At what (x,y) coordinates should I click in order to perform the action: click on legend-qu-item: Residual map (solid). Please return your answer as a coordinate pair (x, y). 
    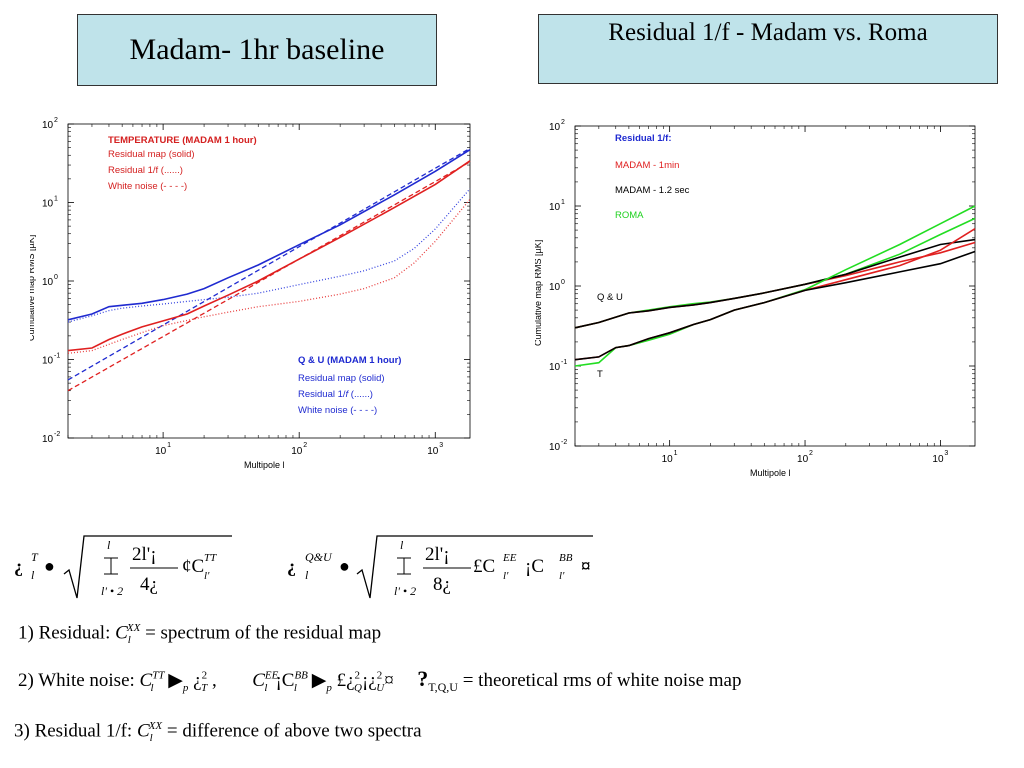
    Looking at the image, I should click on (341, 378).